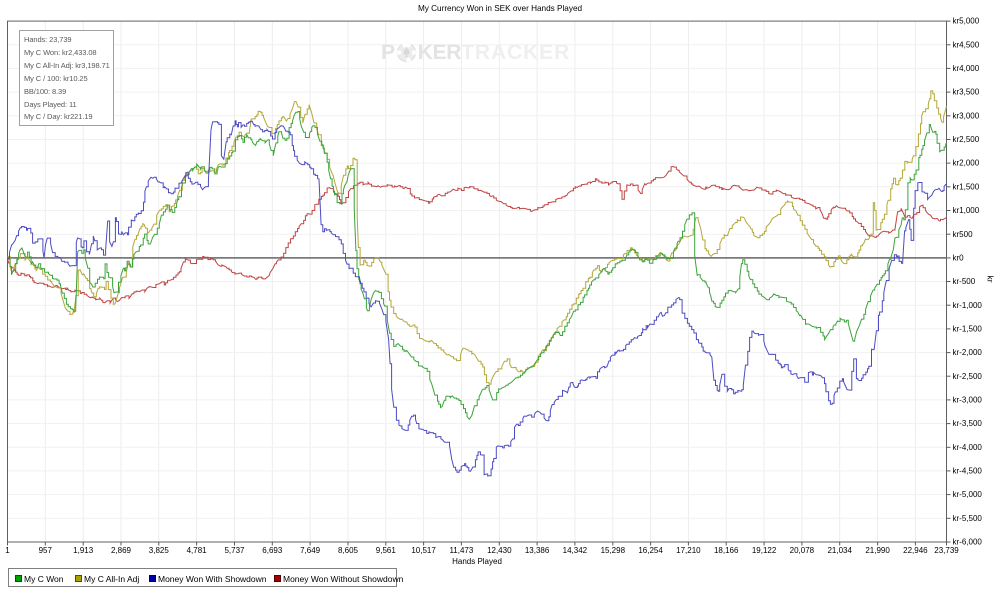 This screenshot has width=1000, height=594. Describe the element at coordinates (968, 376) in the screenshot. I see `svg-text: kr-2,500` at that location.